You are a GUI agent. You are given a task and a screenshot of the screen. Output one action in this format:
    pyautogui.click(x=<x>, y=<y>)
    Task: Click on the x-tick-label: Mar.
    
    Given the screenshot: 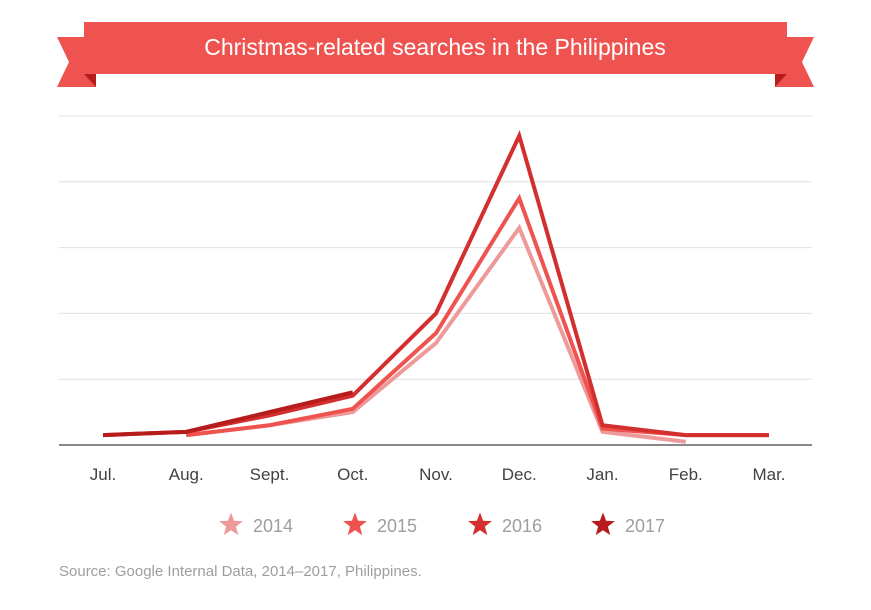 What is the action you would take?
    pyautogui.click(x=768, y=474)
    